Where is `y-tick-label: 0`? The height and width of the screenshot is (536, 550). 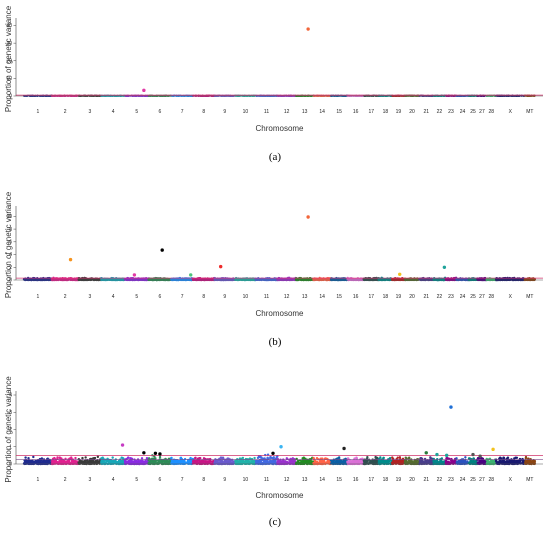 y-tick-label: 0 is located at coordinates (10, 97).